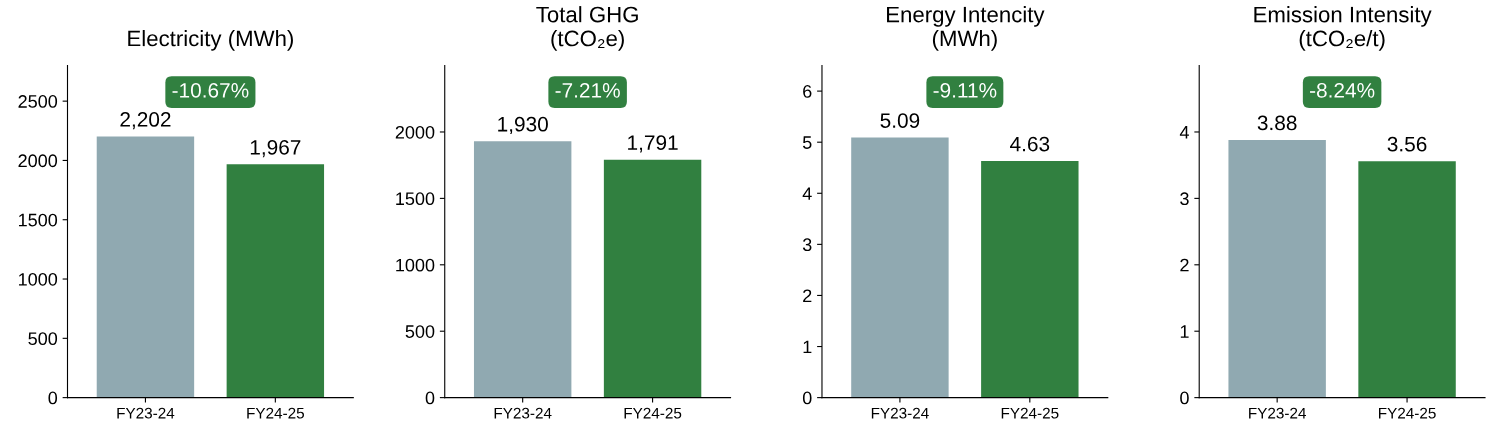 The image size is (1500, 423). Describe the element at coordinates (965, 90) in the screenshot. I see `annotation: -9.11%` at that location.